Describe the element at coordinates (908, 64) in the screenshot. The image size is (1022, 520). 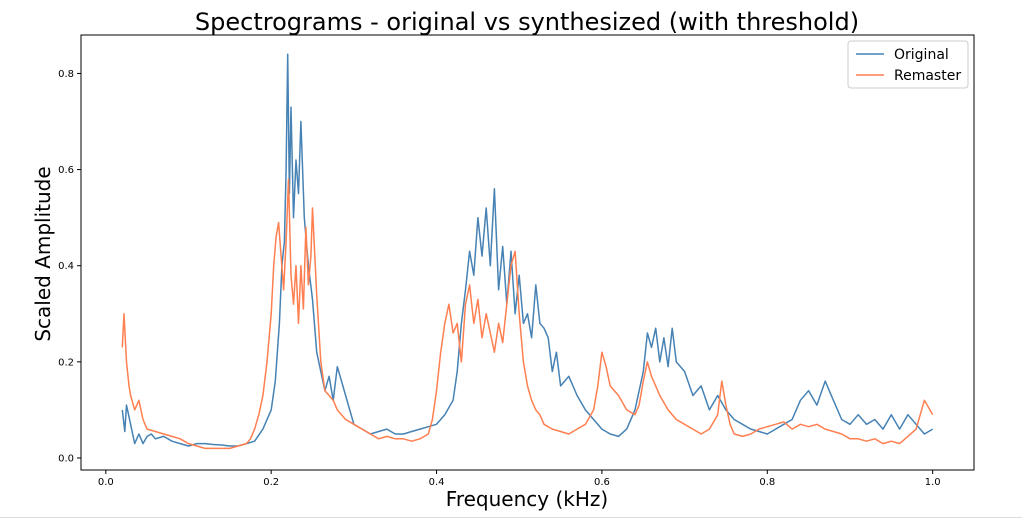
I see `legend-box` at that location.